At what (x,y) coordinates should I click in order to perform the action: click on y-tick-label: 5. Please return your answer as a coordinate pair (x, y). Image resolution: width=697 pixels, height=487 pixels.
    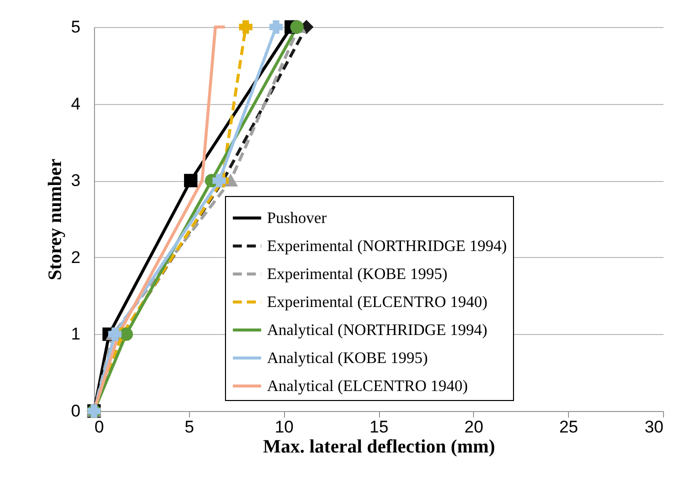
    Looking at the image, I should click on (75, 27).